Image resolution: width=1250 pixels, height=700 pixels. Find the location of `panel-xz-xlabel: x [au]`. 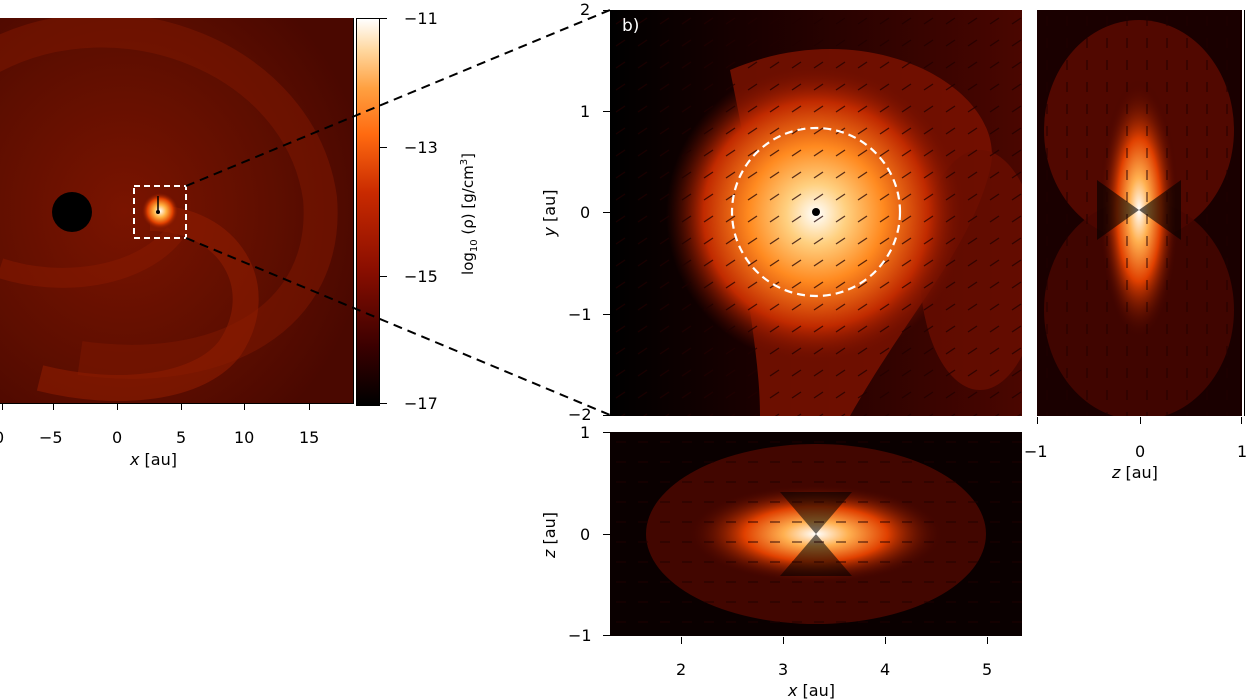

panel-xz-xlabel: x [au] is located at coordinates (811, 690).